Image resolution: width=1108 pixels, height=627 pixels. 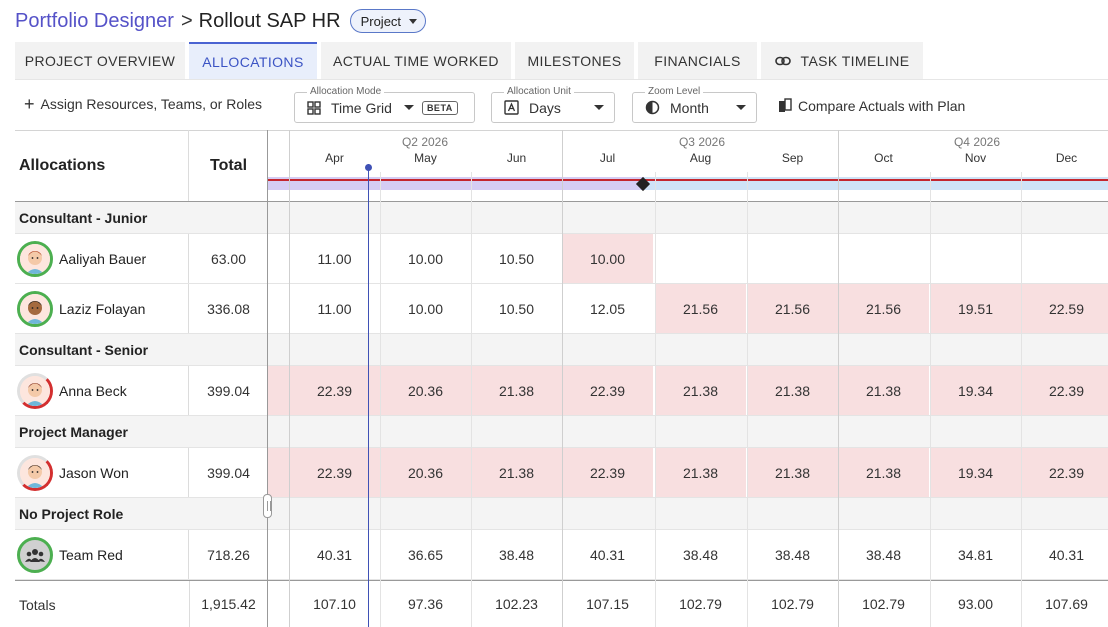 I want to click on total-column-header: Total, so click(x=228, y=165).